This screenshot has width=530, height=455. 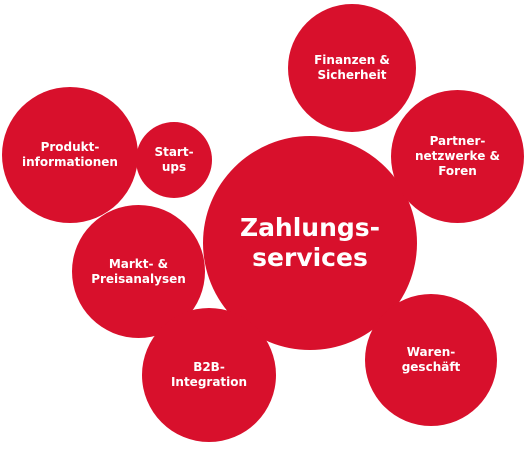 I want to click on bubble-produktinformationen: Produkt- informationen, so click(x=70, y=155).